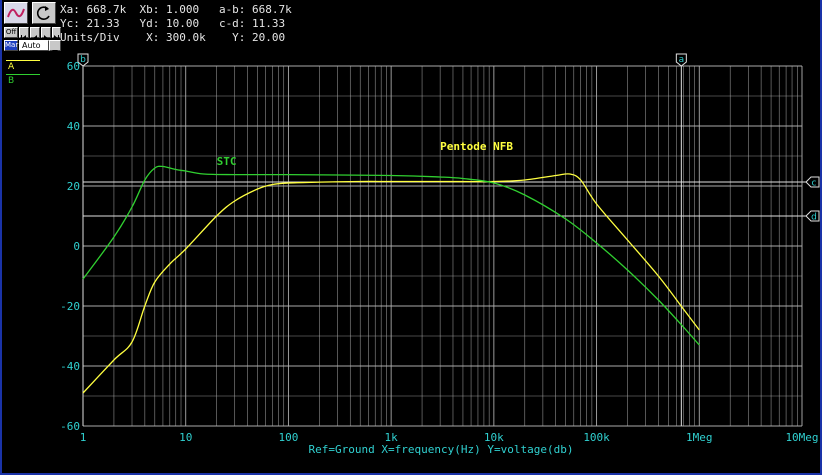  I want to click on refresh-icon, so click(43, 13).